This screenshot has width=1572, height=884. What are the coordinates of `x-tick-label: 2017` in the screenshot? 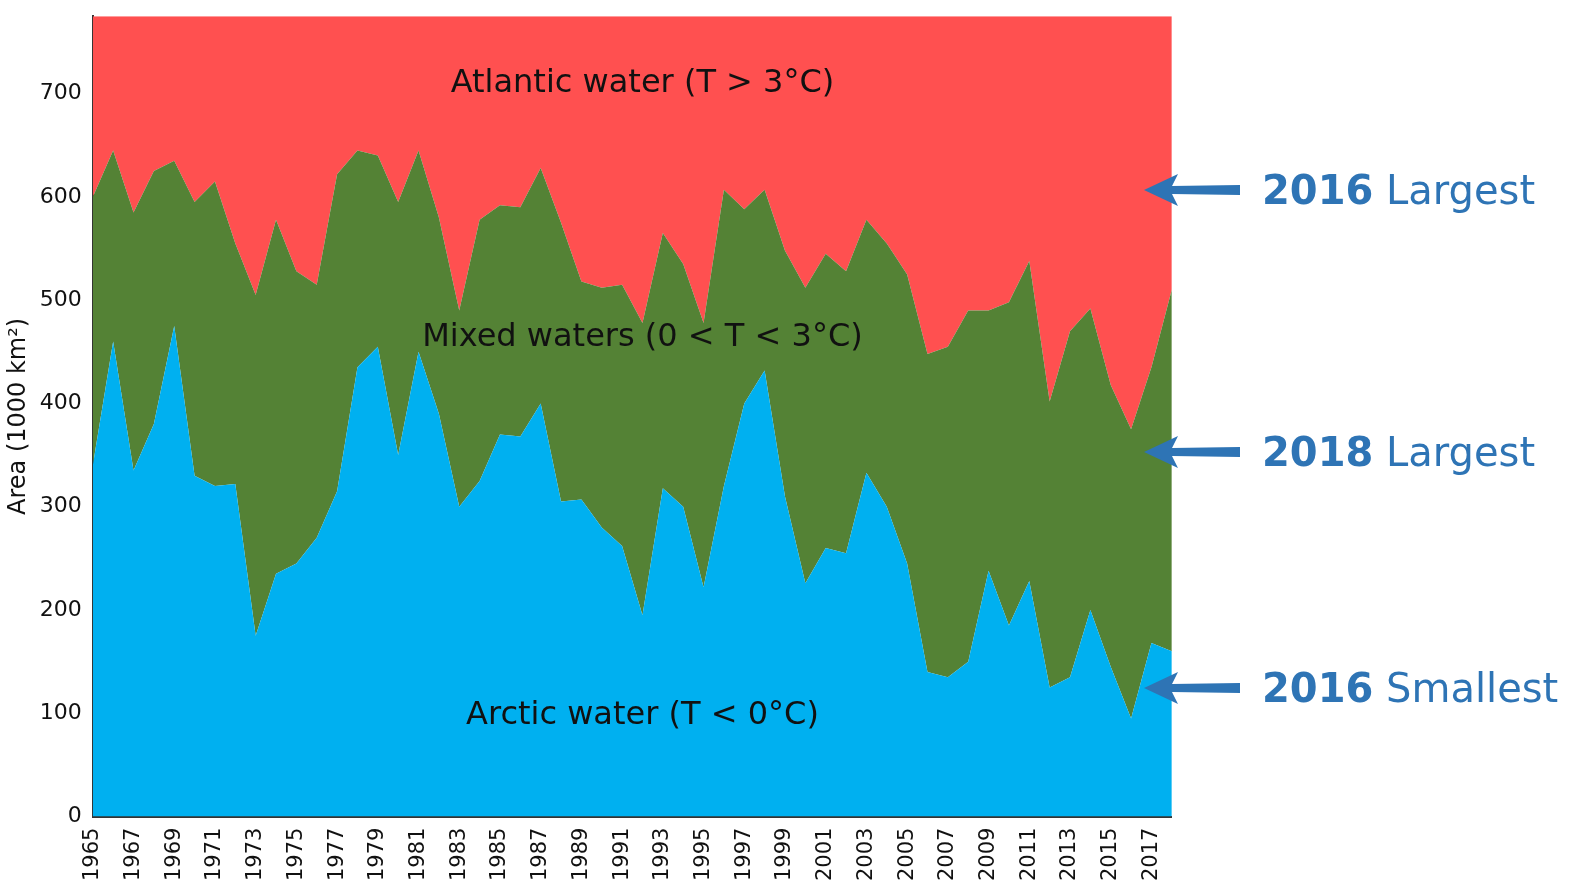 It's located at (1149, 854).